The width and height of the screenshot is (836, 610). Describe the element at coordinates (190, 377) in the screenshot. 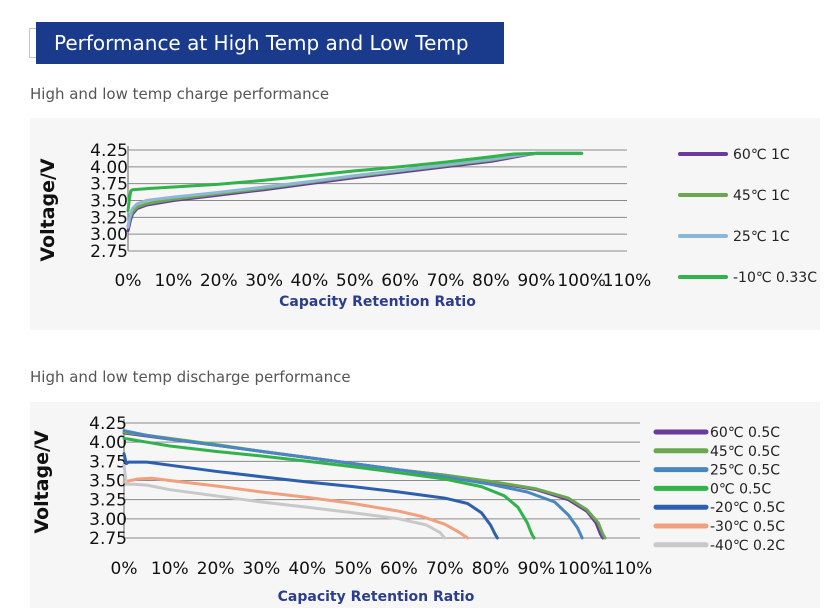

I see `section-title-discharge: High and low temp discharge performance` at that location.